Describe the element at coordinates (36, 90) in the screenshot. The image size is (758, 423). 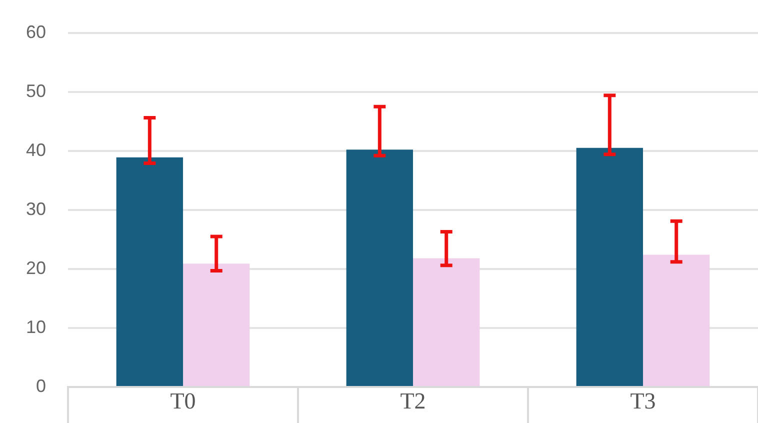
I see `y-tick-label: 50` at that location.